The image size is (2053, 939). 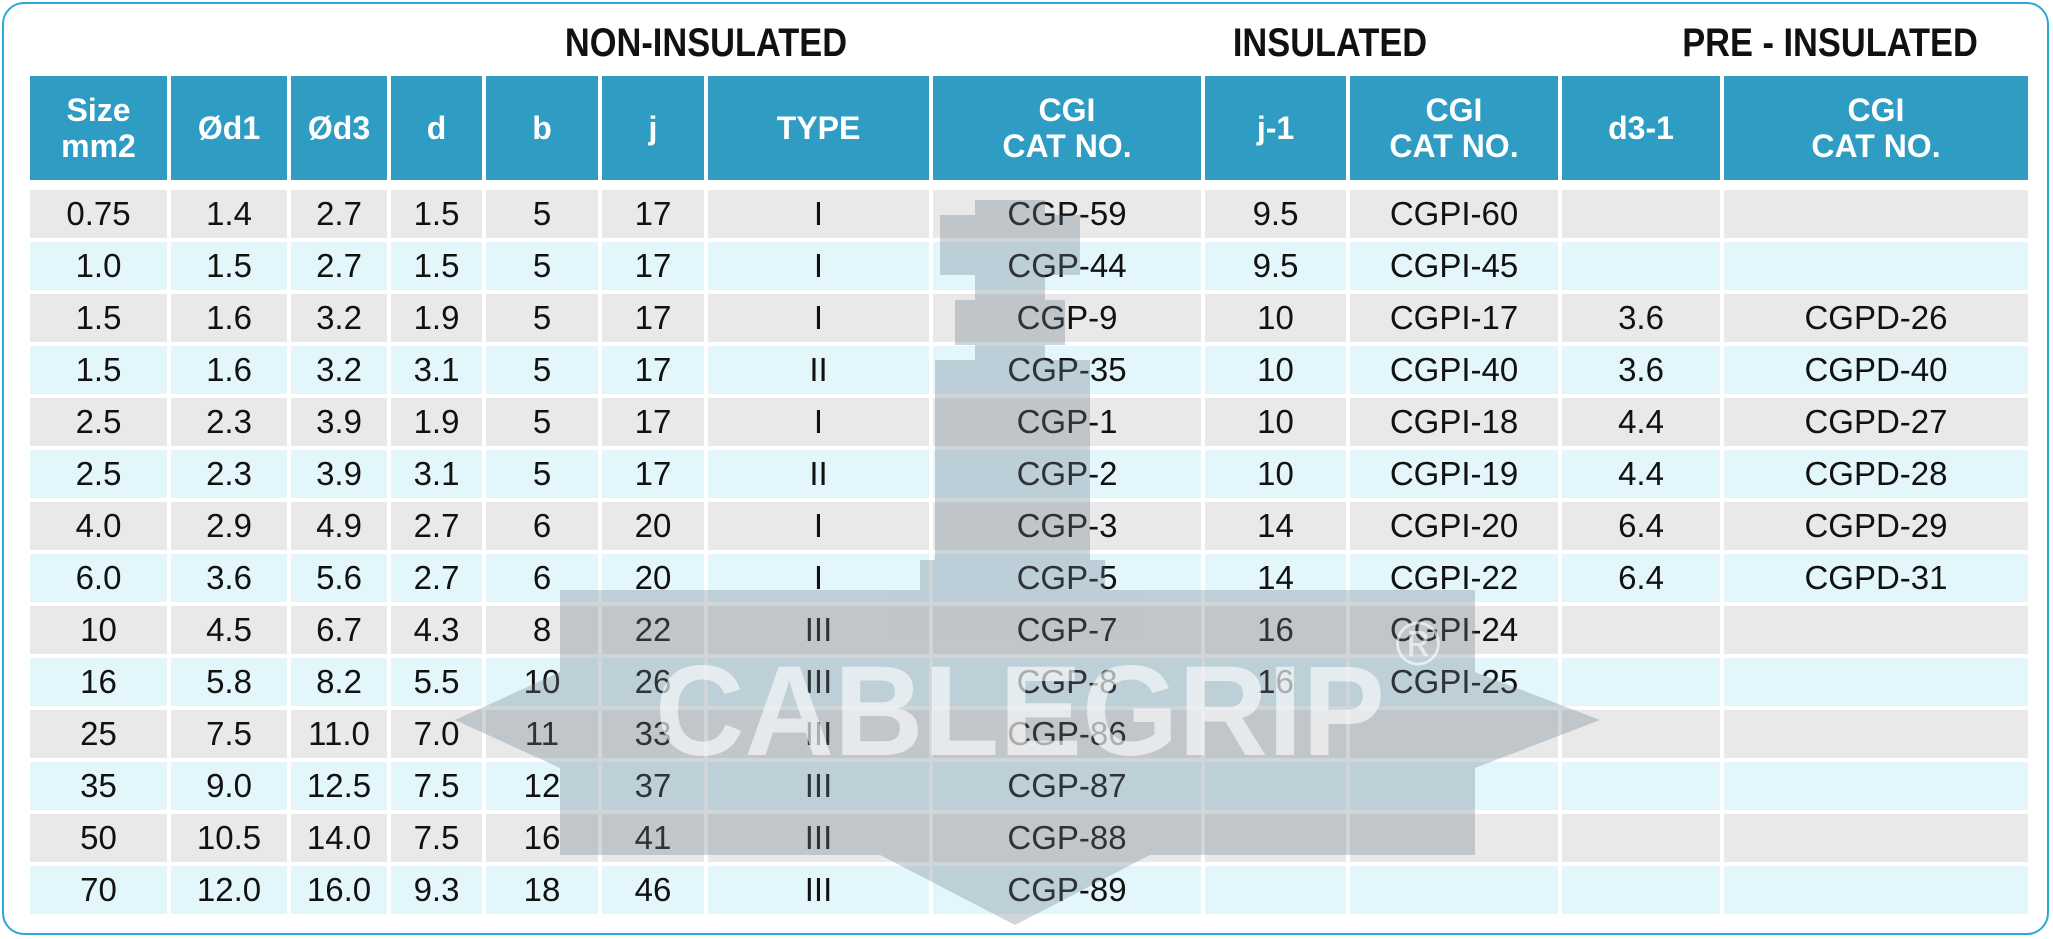 I want to click on cell-od3: 2.7, so click(x=339, y=211).